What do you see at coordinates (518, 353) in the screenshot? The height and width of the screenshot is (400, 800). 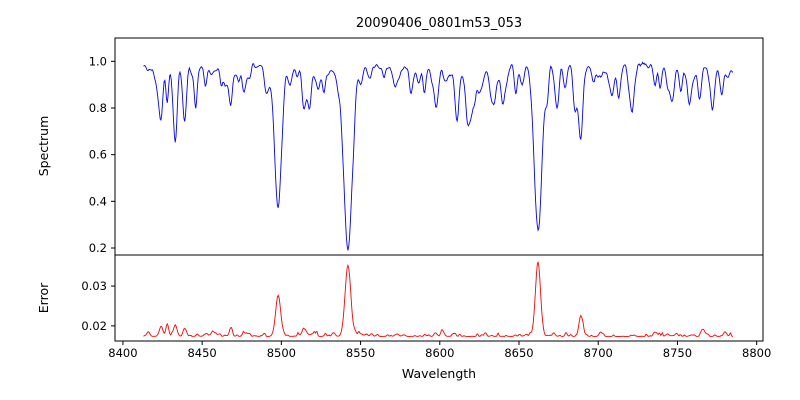 I see `x-tick-label: 8650` at bounding box center [518, 353].